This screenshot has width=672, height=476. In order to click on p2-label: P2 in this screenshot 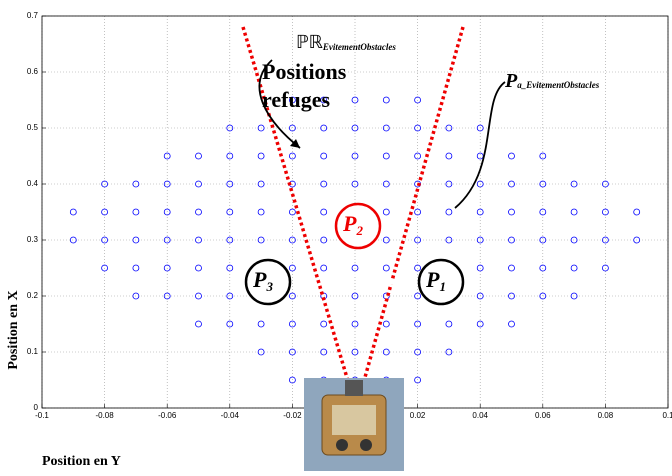, I will do `click(352, 224)`.